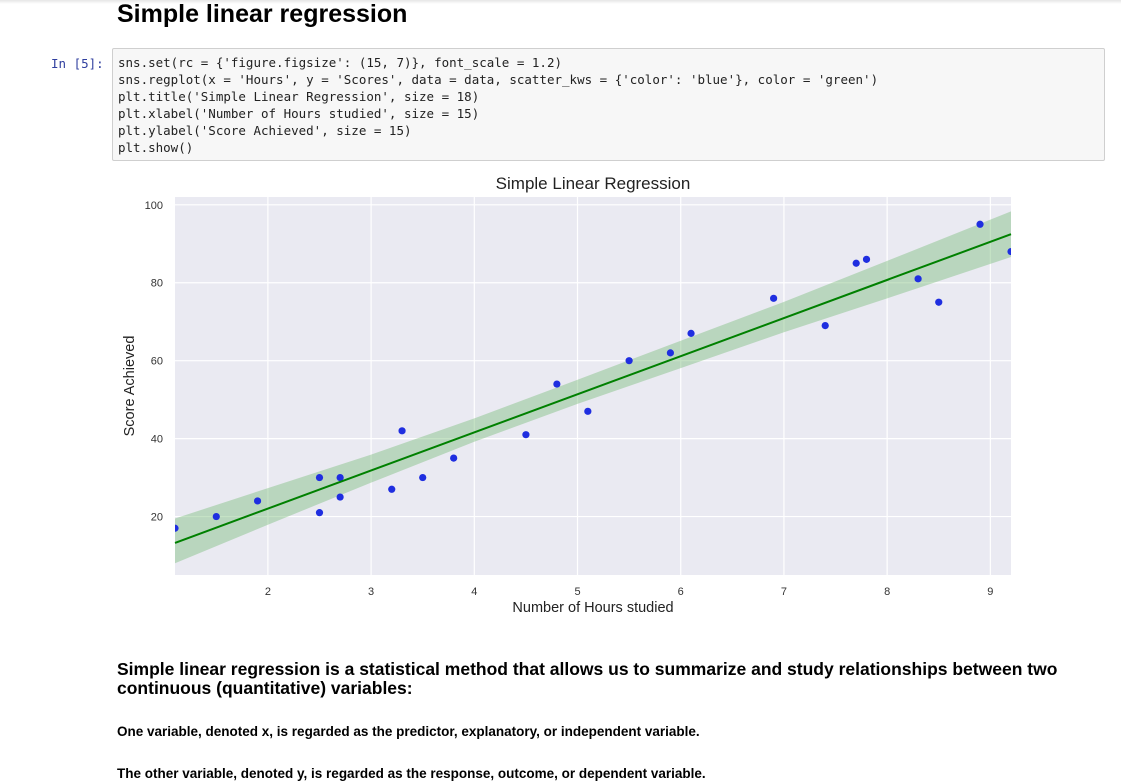  Describe the element at coordinates (593, 183) in the screenshot. I see `chart-title: Simple Linear Regression` at that location.